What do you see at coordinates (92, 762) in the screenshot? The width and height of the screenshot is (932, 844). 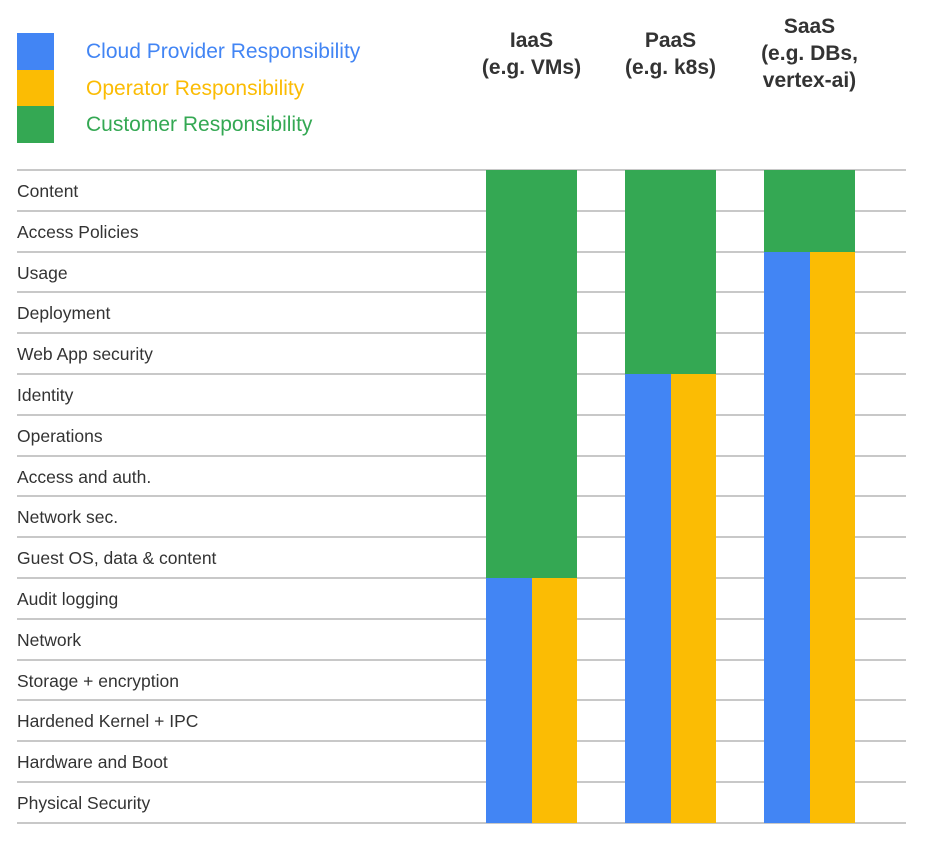 I see `row-label: Hardware and Boot` at bounding box center [92, 762].